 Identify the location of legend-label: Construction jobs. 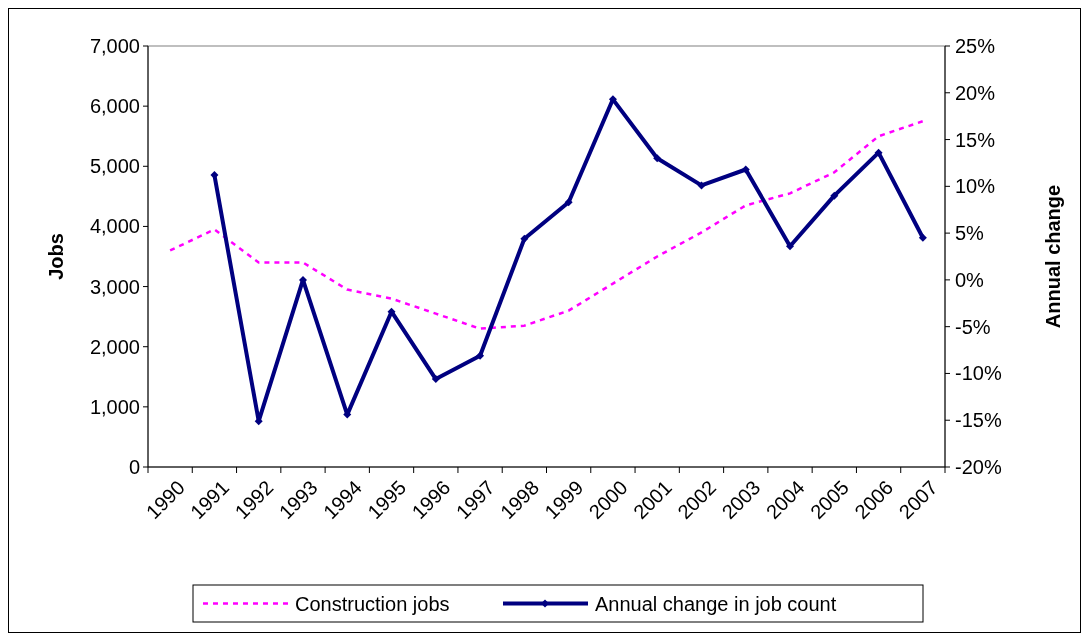
(372, 603).